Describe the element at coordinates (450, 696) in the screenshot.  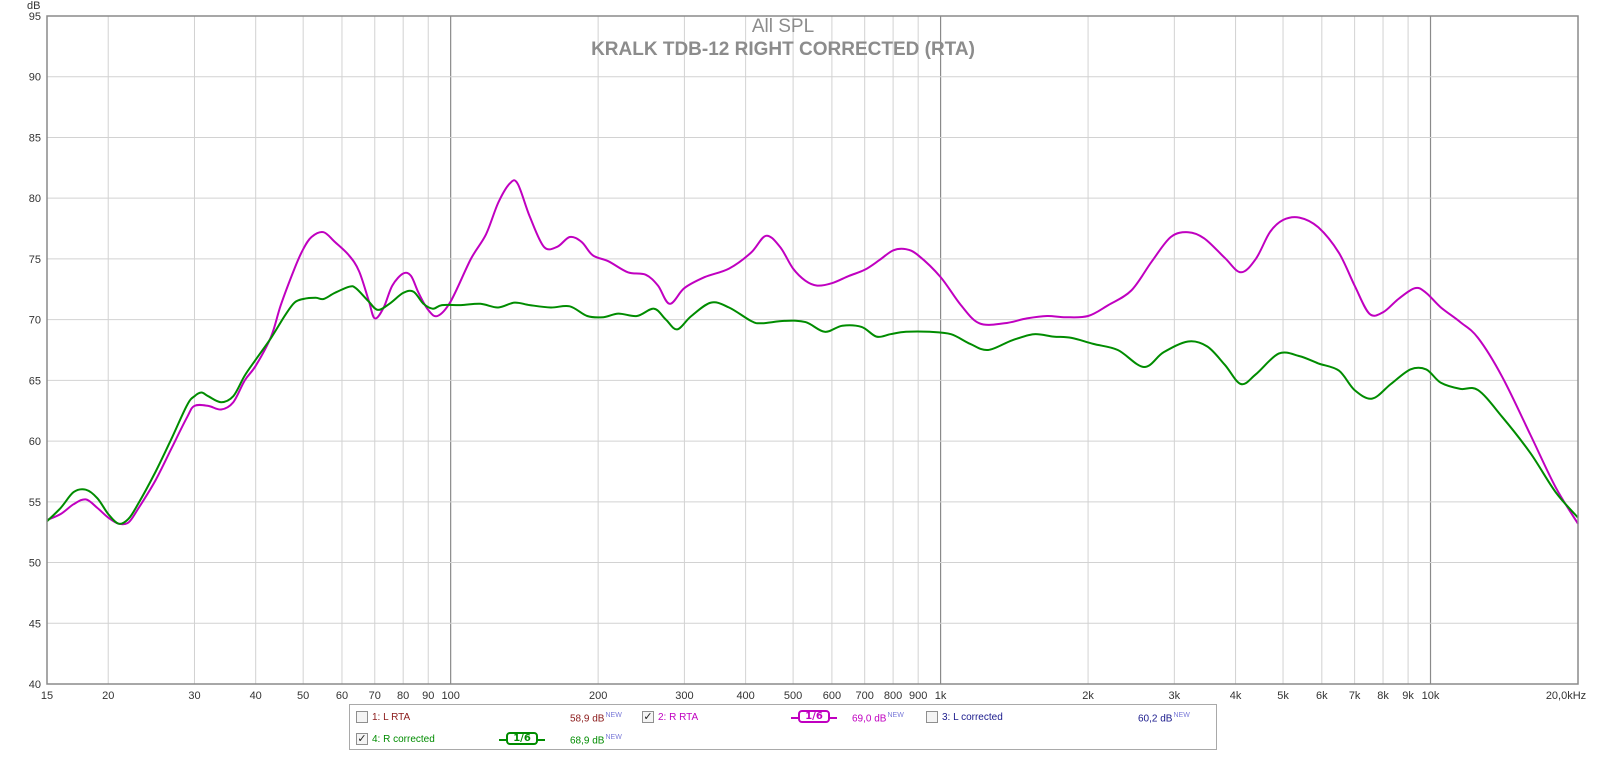
I see `x-tick-label: 100` at that location.